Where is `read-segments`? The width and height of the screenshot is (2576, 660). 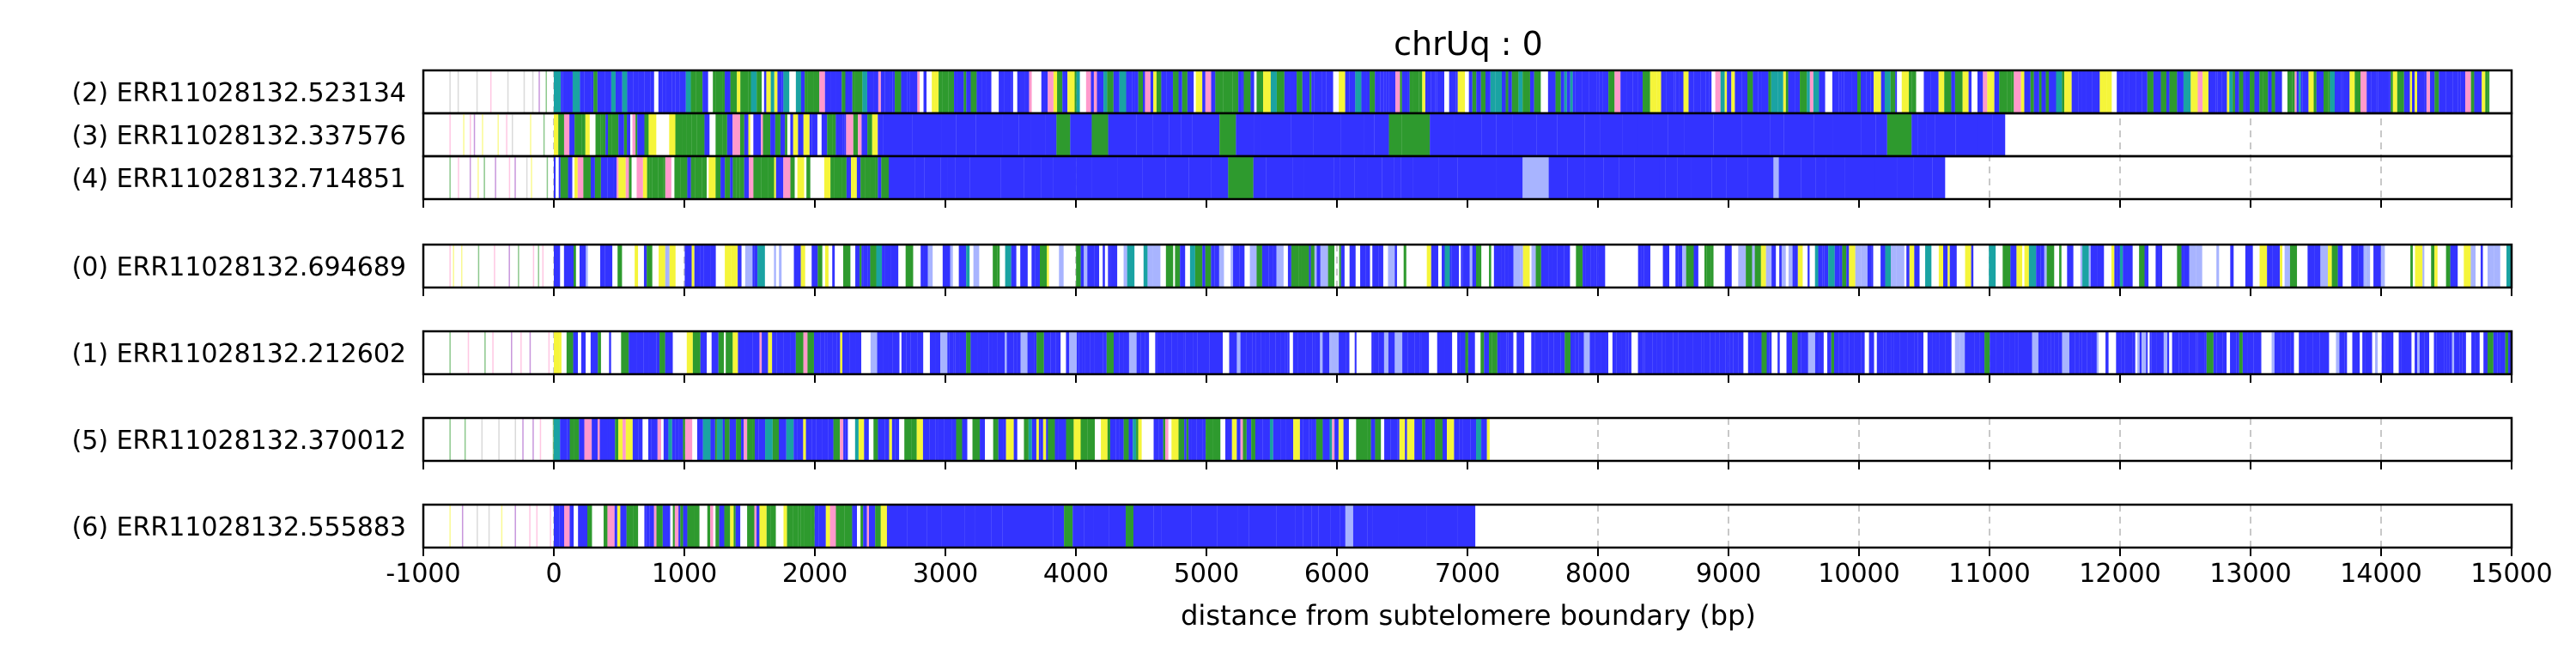
read-segments is located at coordinates (1481, 352).